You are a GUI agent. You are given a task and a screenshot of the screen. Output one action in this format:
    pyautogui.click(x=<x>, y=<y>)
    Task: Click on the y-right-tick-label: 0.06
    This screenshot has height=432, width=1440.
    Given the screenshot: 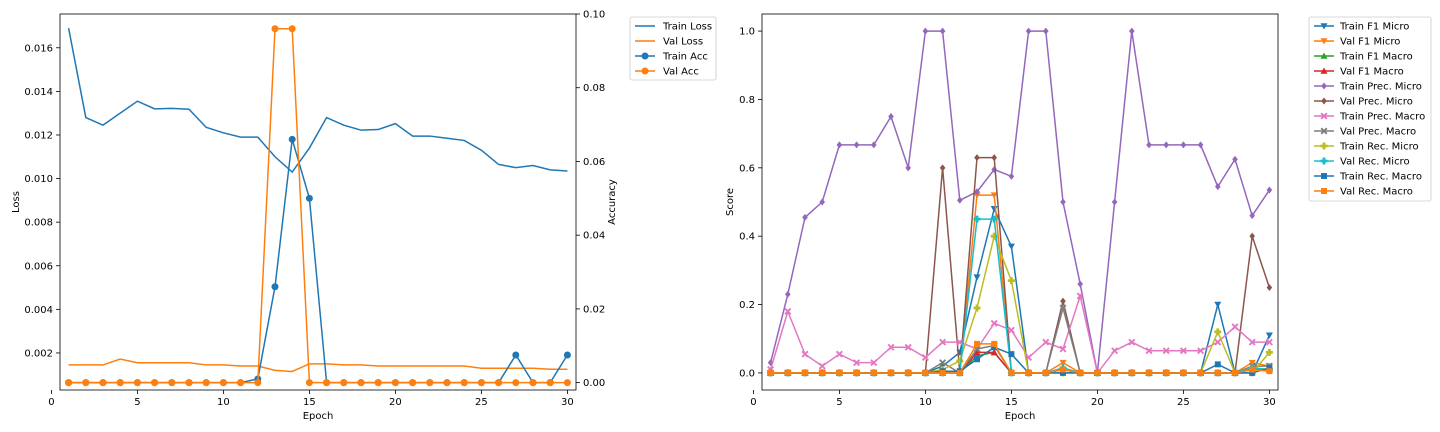 What is the action you would take?
    pyautogui.click(x=594, y=162)
    